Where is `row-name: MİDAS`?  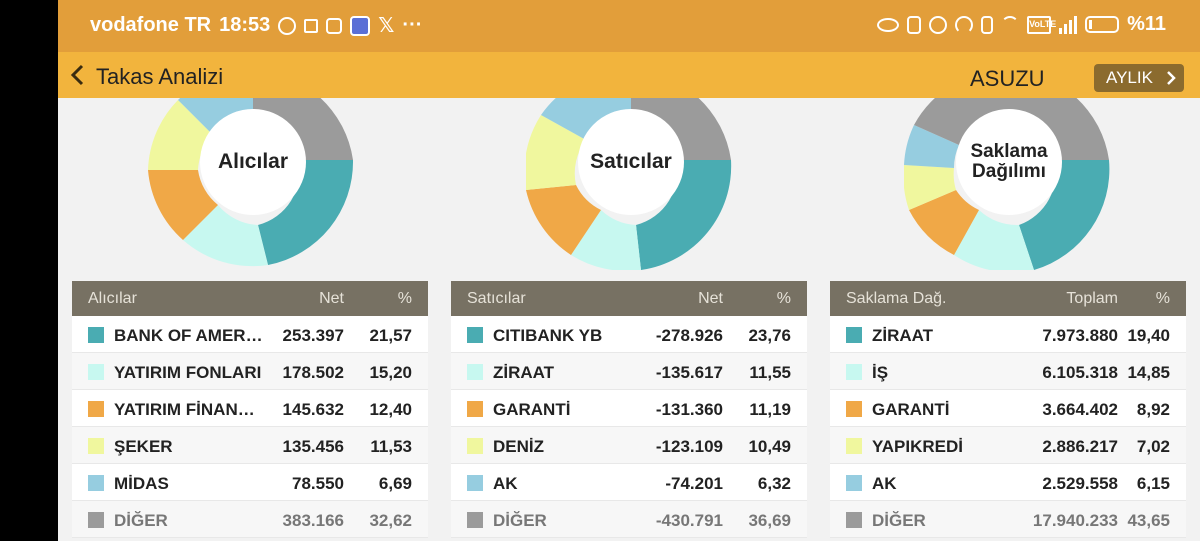 row-name: MİDAS is located at coordinates (141, 483).